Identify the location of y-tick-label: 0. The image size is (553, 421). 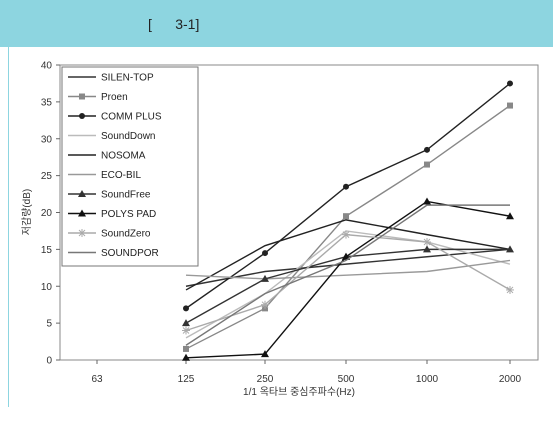
(49, 361).